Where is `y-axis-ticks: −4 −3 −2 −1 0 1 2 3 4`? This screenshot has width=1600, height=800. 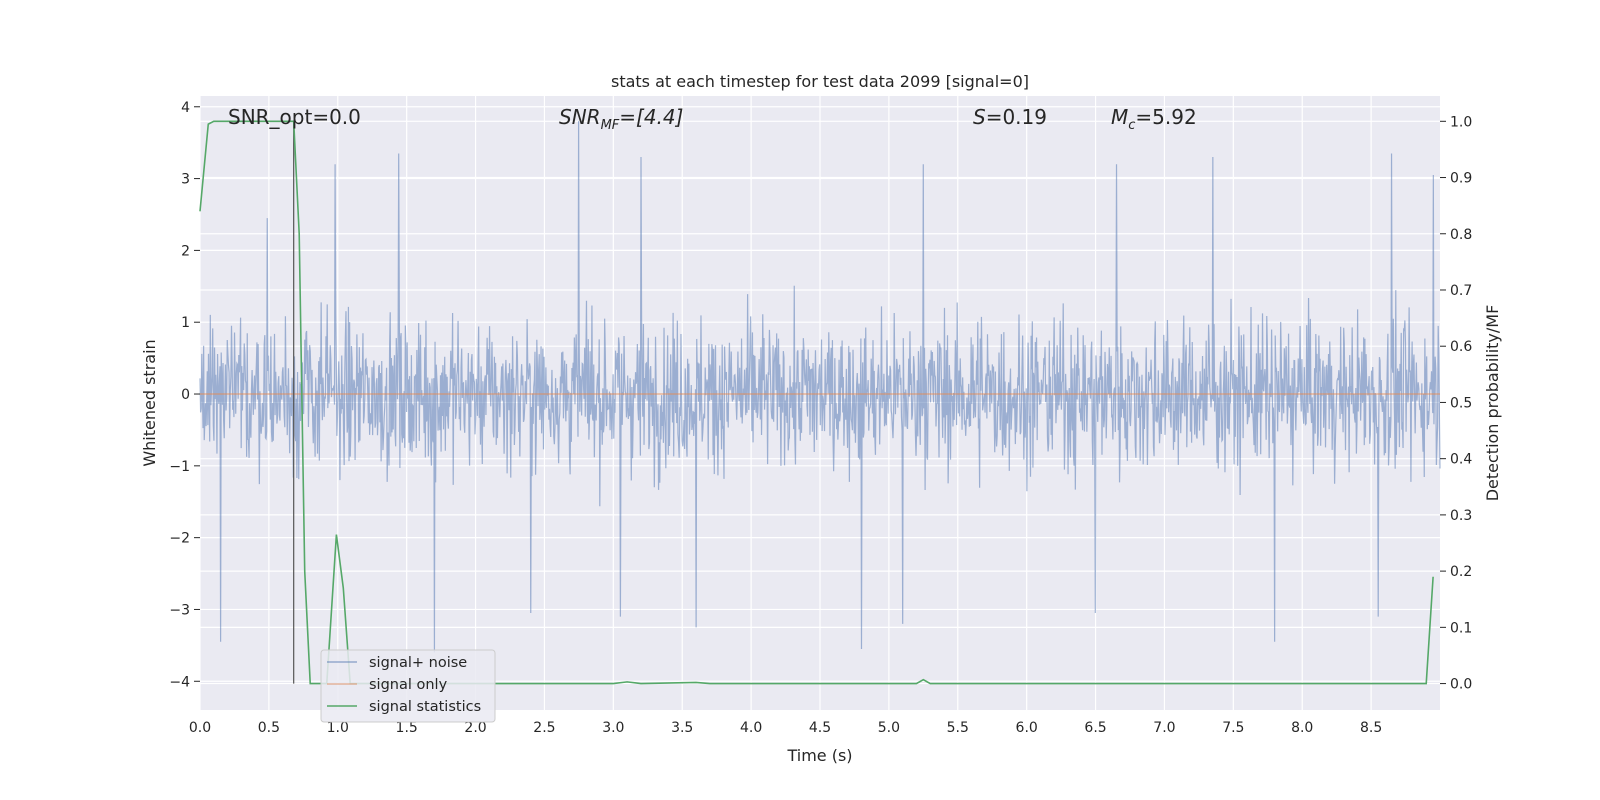 y-axis-ticks: −4 −3 −2 −1 0 1 2 3 4 is located at coordinates (184, 395).